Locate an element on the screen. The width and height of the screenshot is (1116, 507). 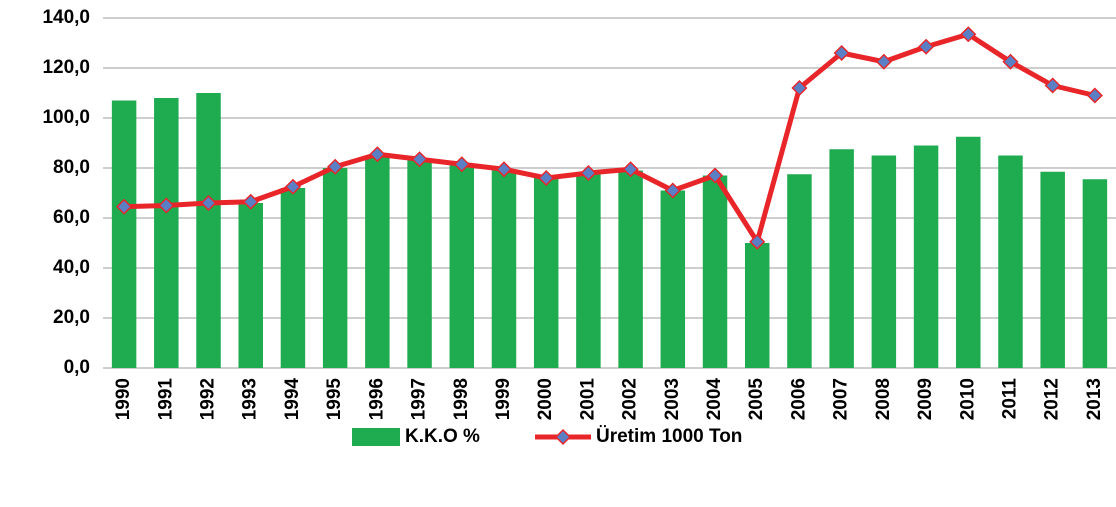
y-tick-label: 40,0 is located at coordinates (71, 267).